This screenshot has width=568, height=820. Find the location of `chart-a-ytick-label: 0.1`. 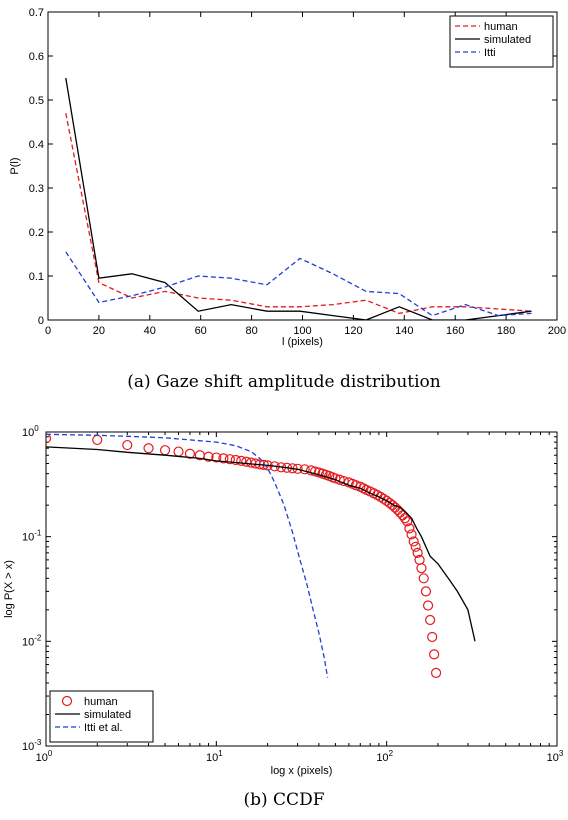

chart-a-ytick-label: 0.1 is located at coordinates (36, 277).